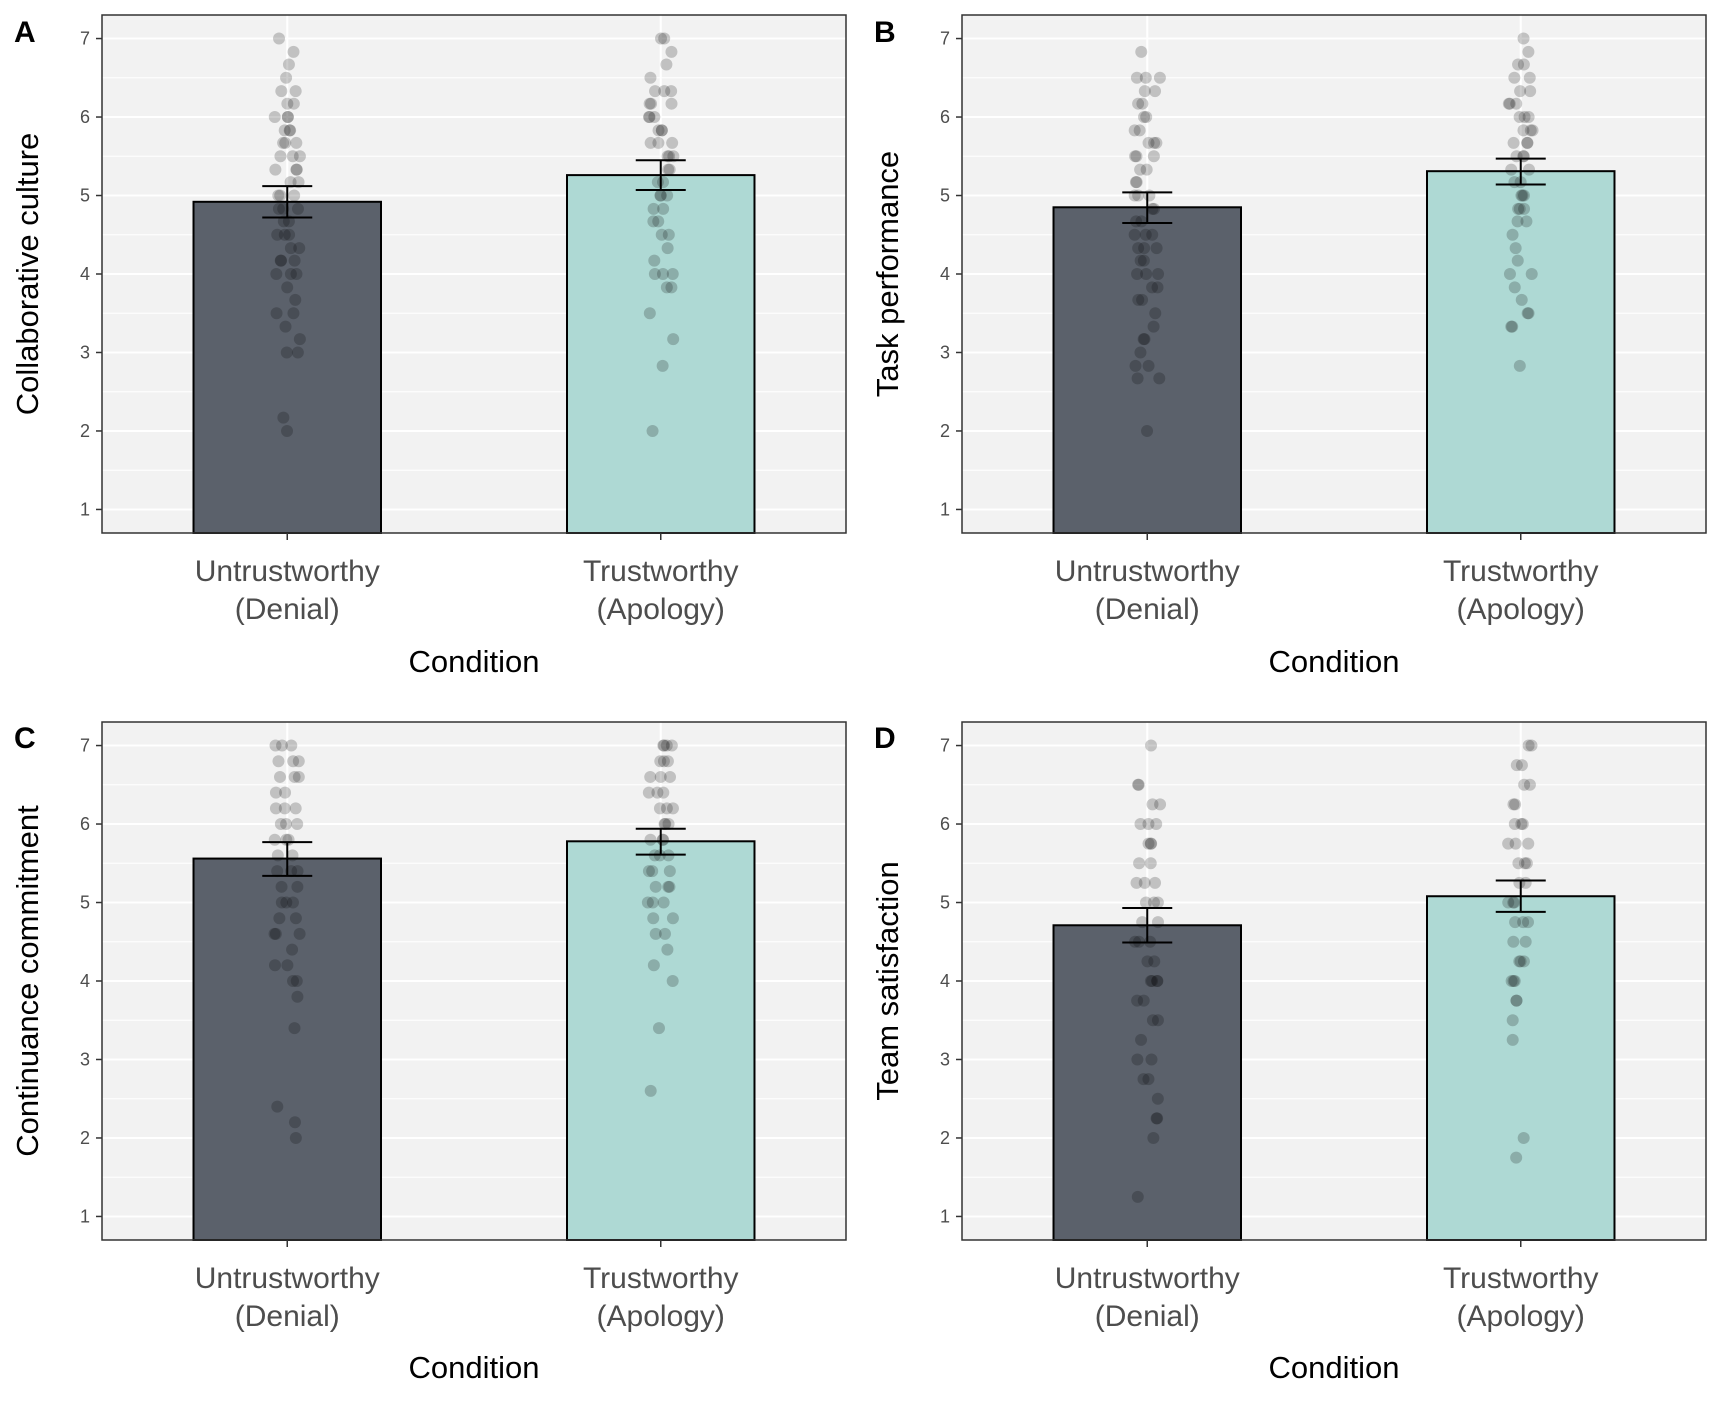 This screenshot has width=1713, height=1406. What do you see at coordinates (661, 1278) in the screenshot?
I see `x-tick-label-line: Trustworthy` at bounding box center [661, 1278].